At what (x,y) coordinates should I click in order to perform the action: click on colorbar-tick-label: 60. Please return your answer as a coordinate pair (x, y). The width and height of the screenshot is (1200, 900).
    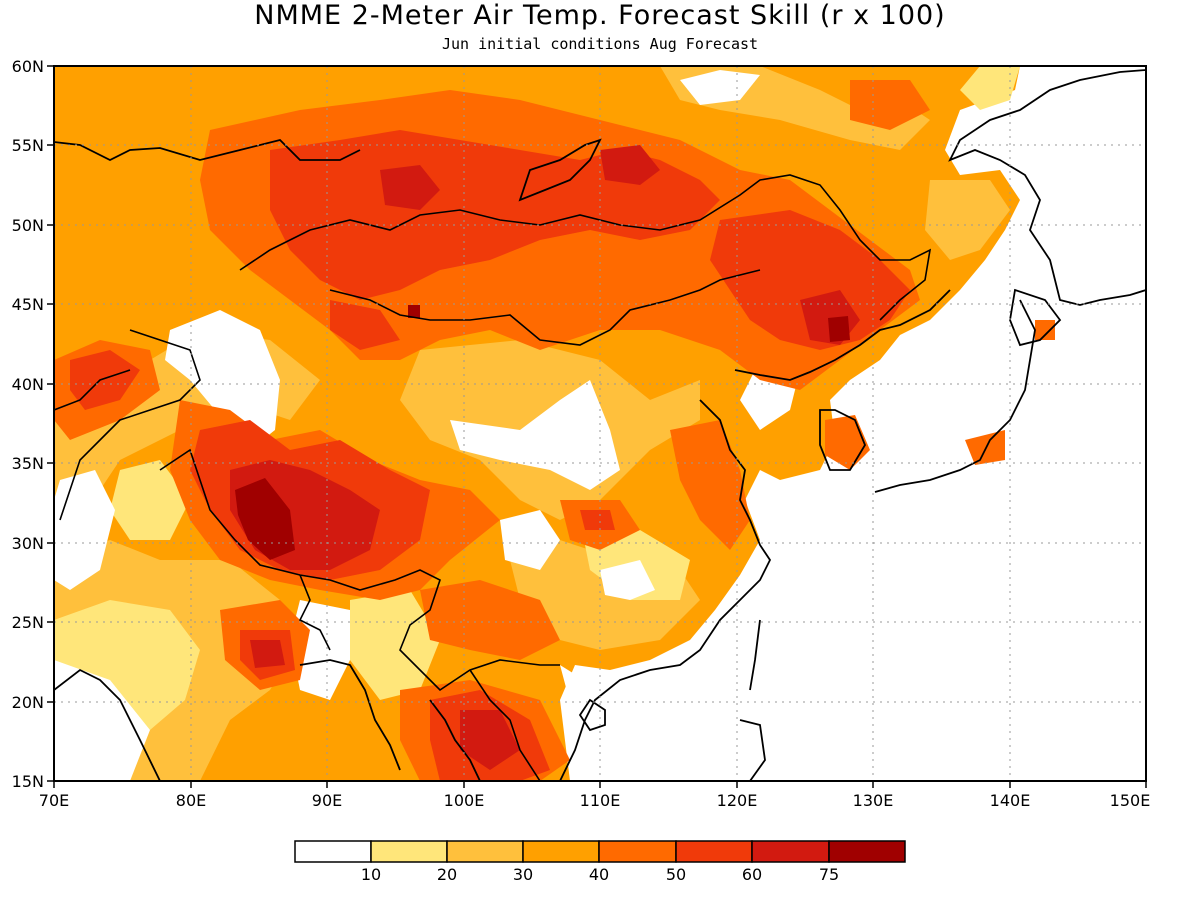
    Looking at the image, I should click on (752, 874).